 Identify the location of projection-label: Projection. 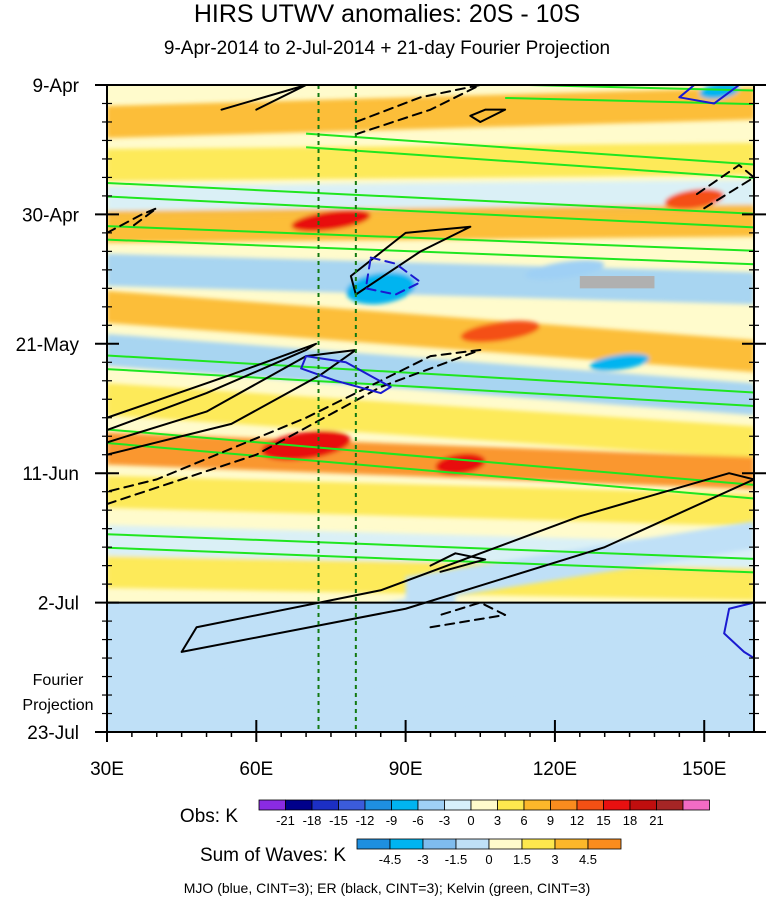
(57, 705).